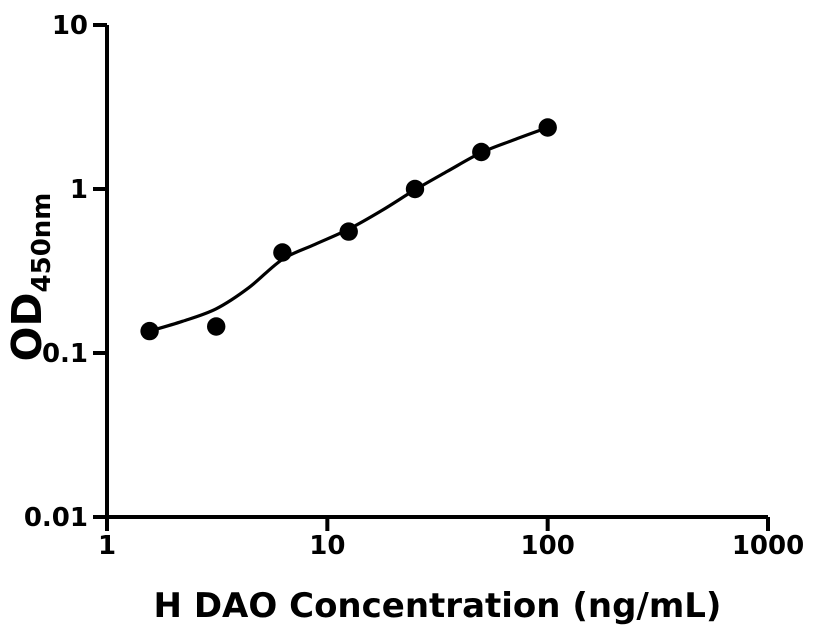  I want to click on y-axis-title-main: OD, so click(26, 327).